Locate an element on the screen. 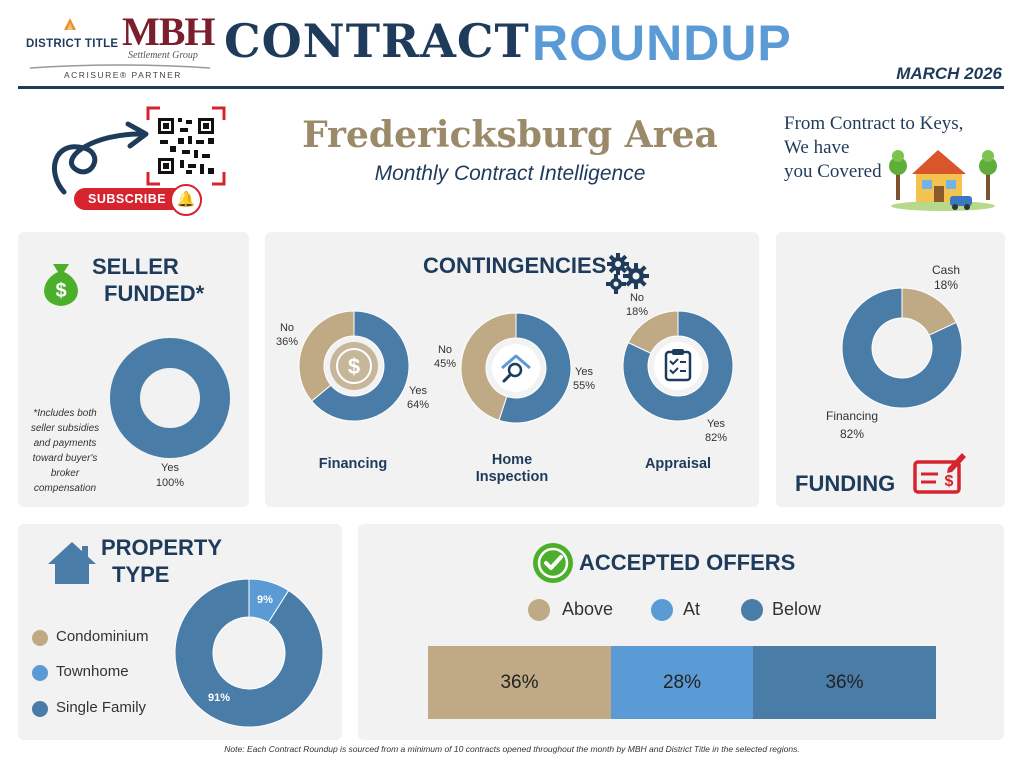 The width and height of the screenshot is (1024, 768). inspection-yes-value: 55% is located at coordinates (584, 386).